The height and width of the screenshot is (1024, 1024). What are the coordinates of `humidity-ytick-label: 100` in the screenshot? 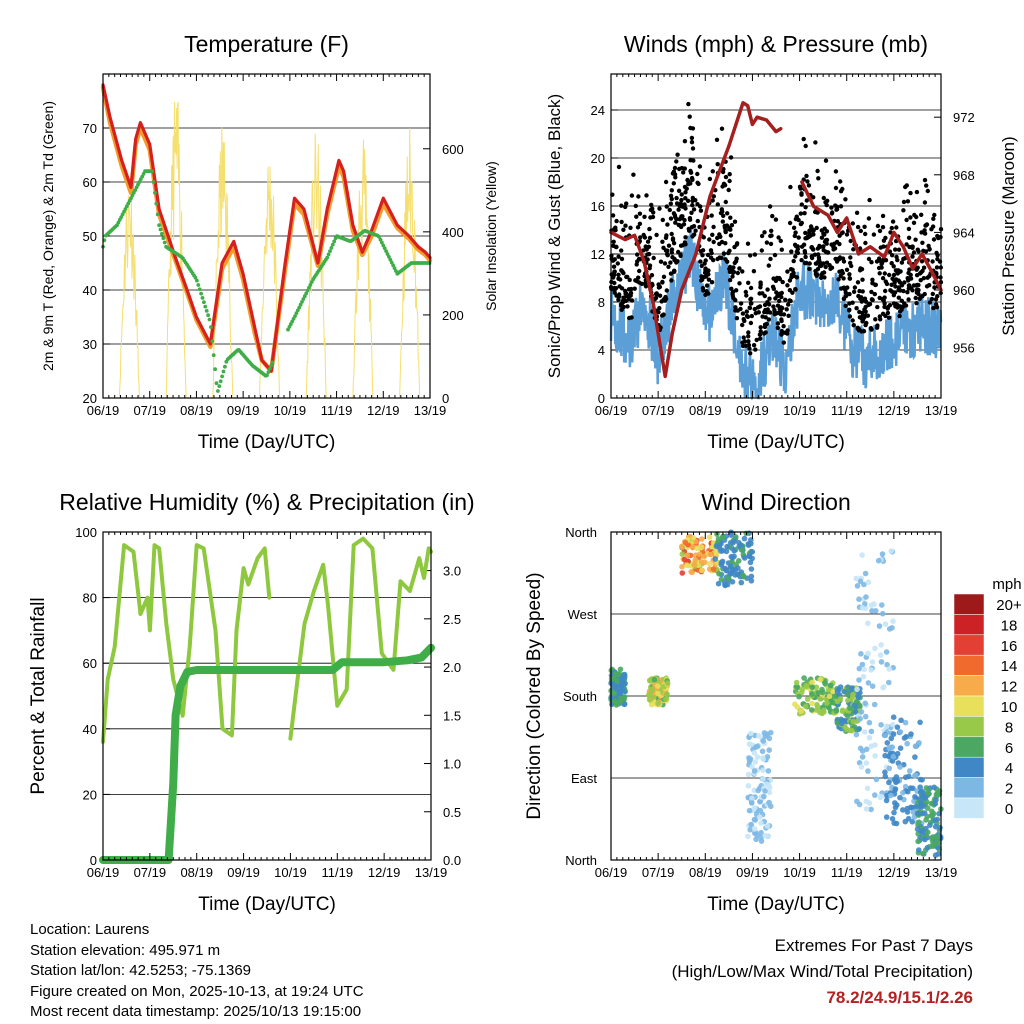 It's located at (86, 532).